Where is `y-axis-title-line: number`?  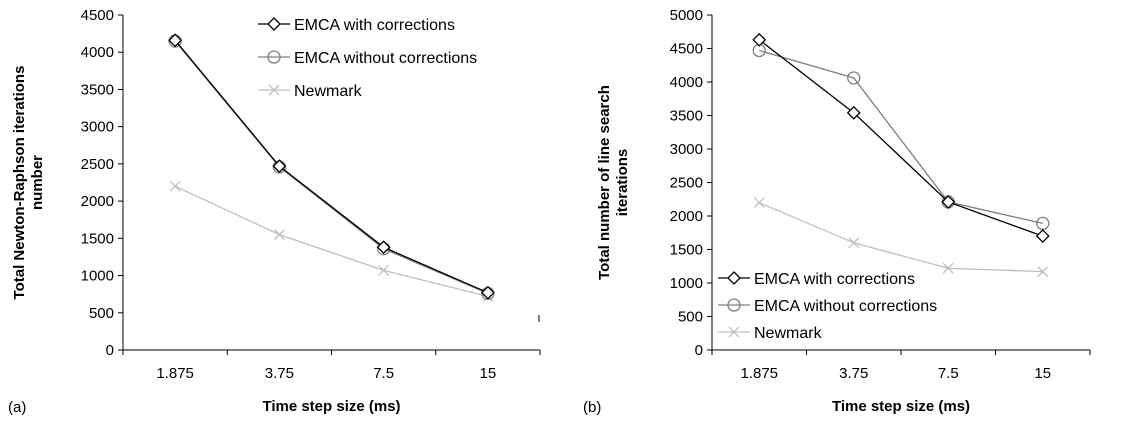
y-axis-title-line: number is located at coordinates (37, 182).